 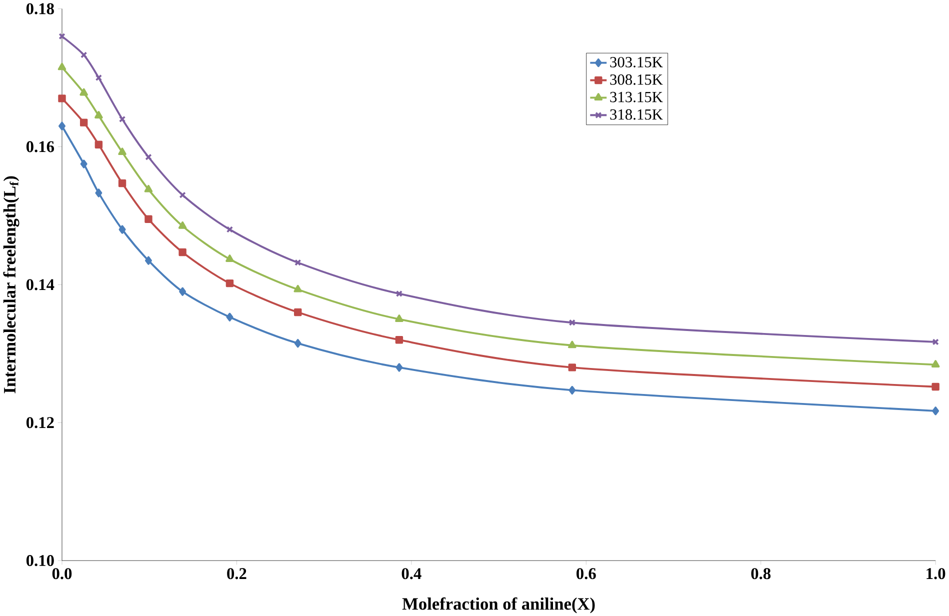 I want to click on legend-label: 313.15K, so click(x=636, y=97).